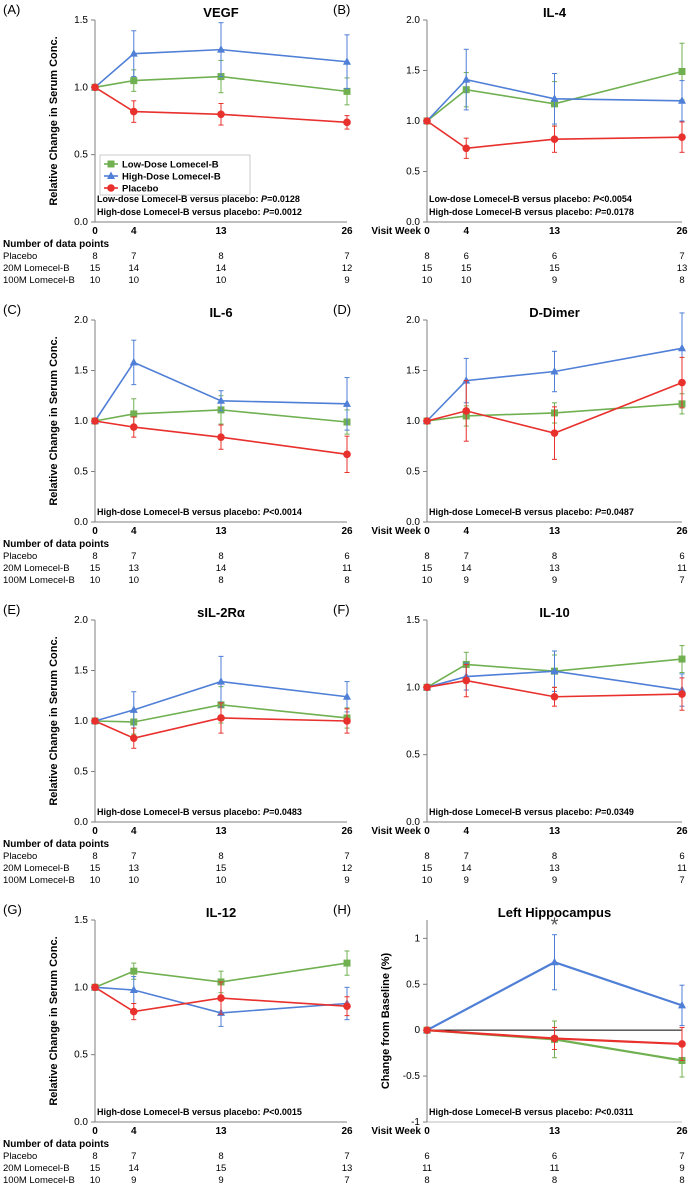  What do you see at coordinates (554, 384) in the screenshot?
I see `panel-d-line-high` at bounding box center [554, 384].